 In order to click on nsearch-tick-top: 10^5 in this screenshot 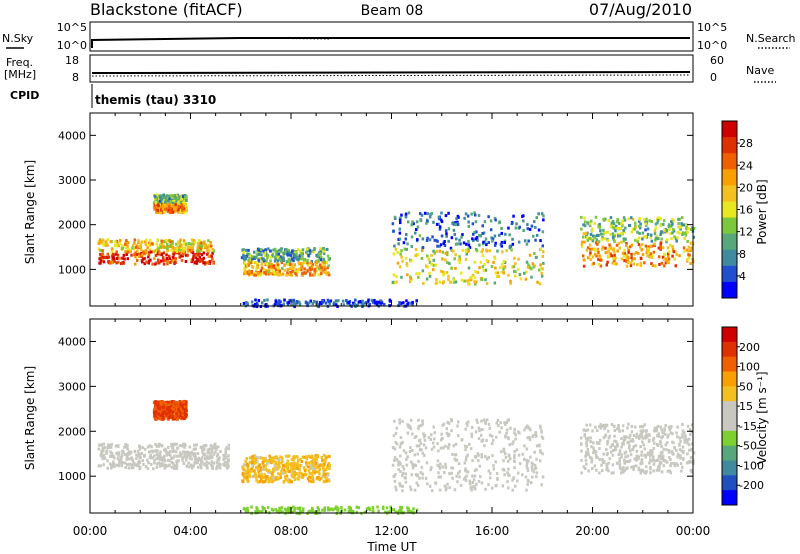, I will do `click(712, 27)`.